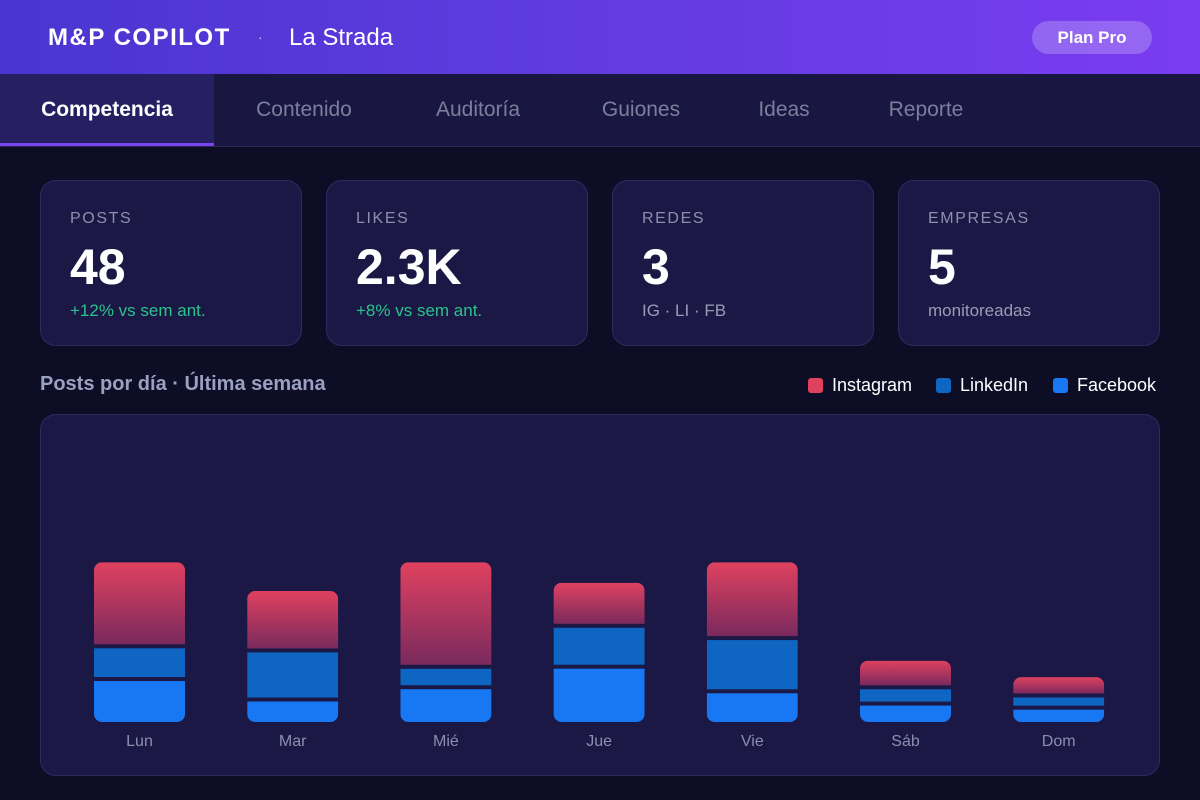 The height and width of the screenshot is (800, 1200). Describe the element at coordinates (446, 741) in the screenshot. I see `x-tick-label: Mié` at that location.